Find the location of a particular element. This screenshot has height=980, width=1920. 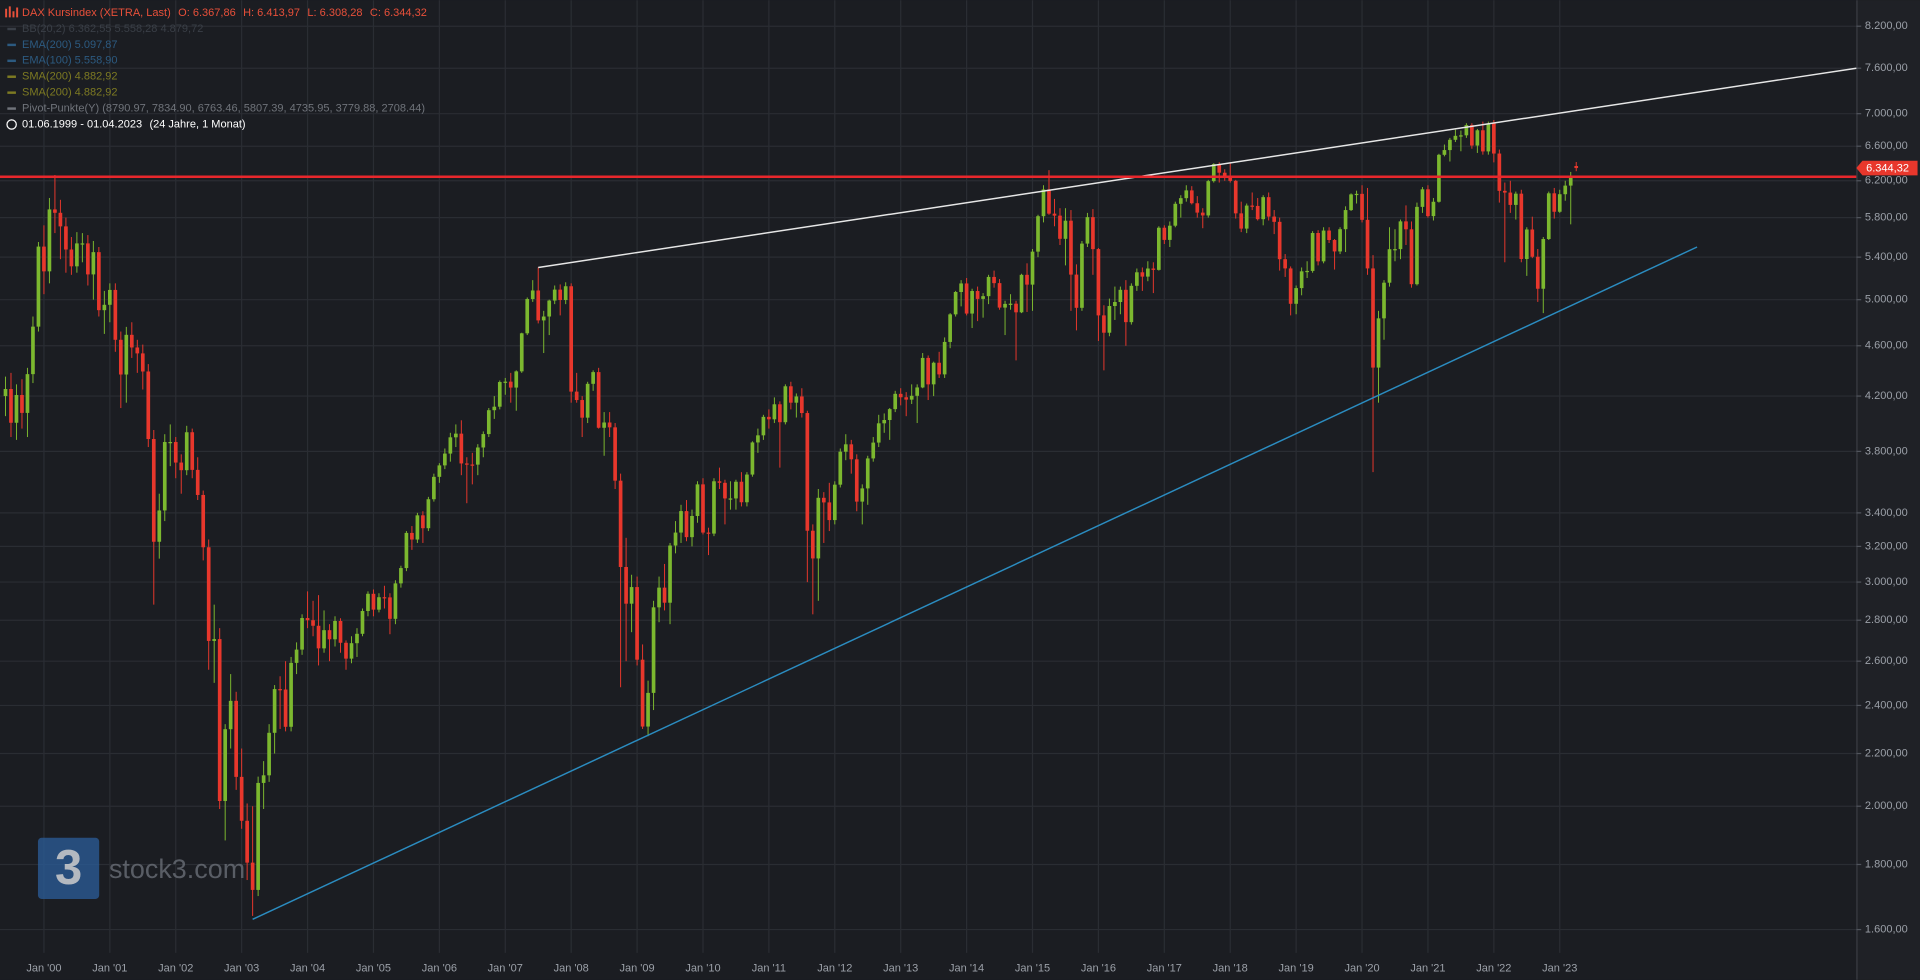

x-tick-label: Jan '09 is located at coordinates (636, 969).